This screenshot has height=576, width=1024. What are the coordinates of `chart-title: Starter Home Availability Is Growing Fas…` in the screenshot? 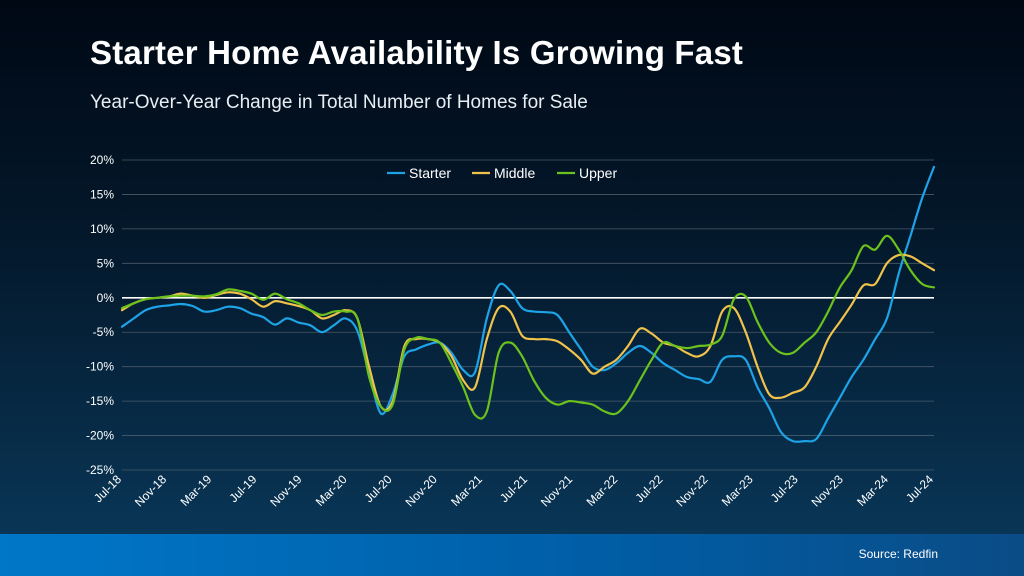 It's located at (417, 52).